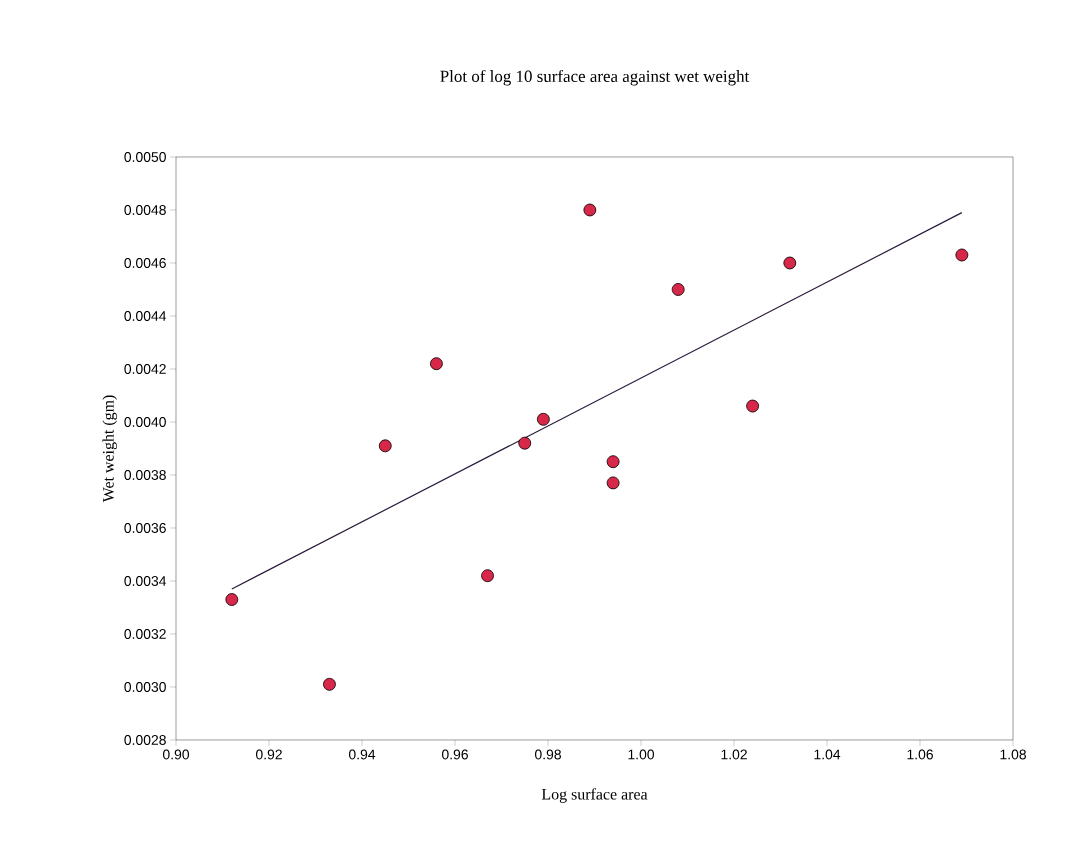 The image size is (1085, 843). I want to click on y-tick-label: 0.0034, so click(145, 581).